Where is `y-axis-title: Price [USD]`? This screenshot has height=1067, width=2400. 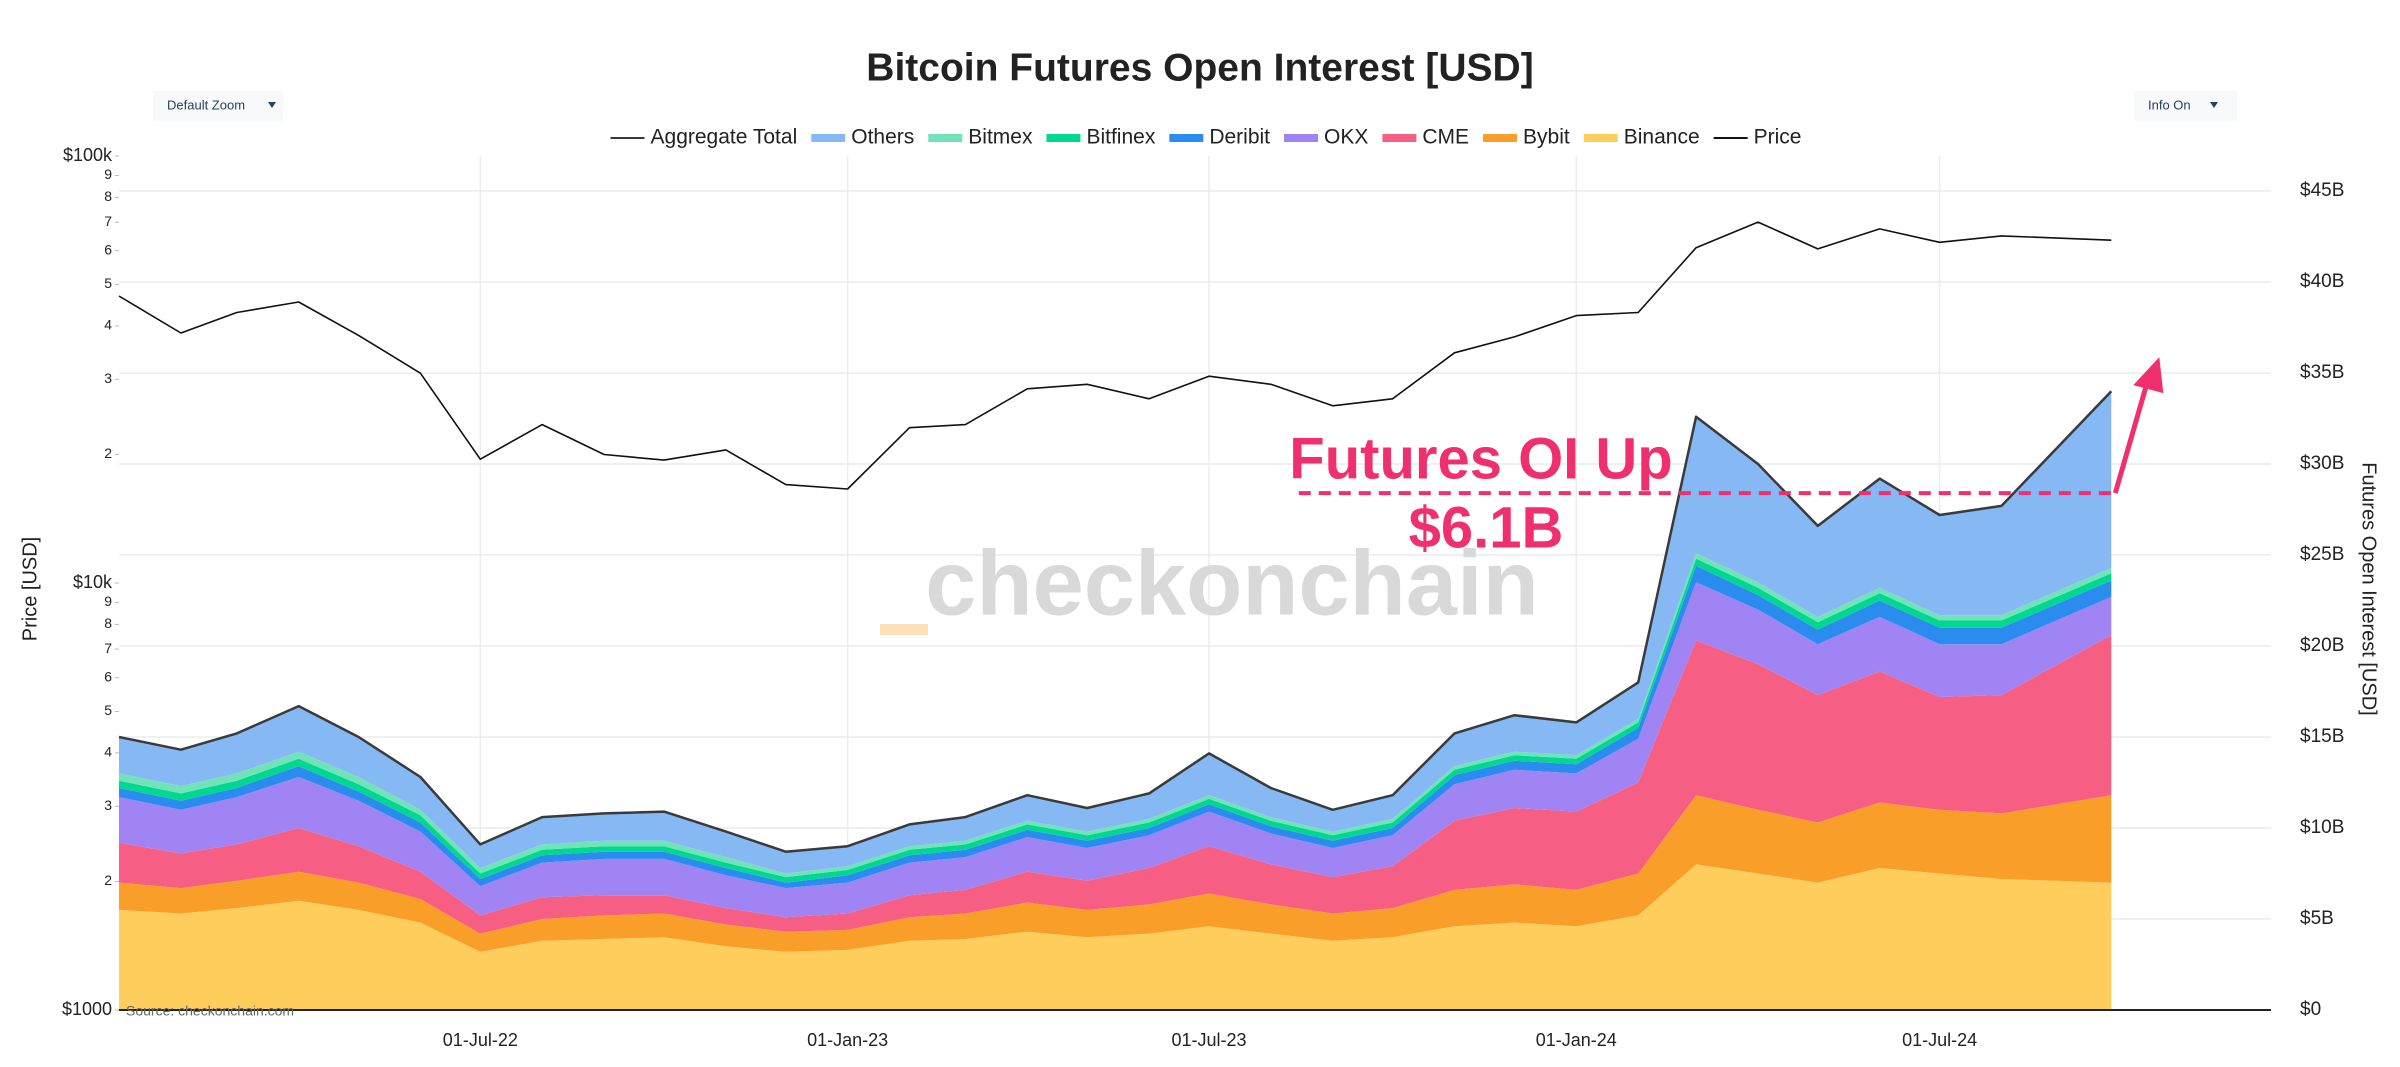 y-axis-title: Price [USD] is located at coordinates (30, 589).